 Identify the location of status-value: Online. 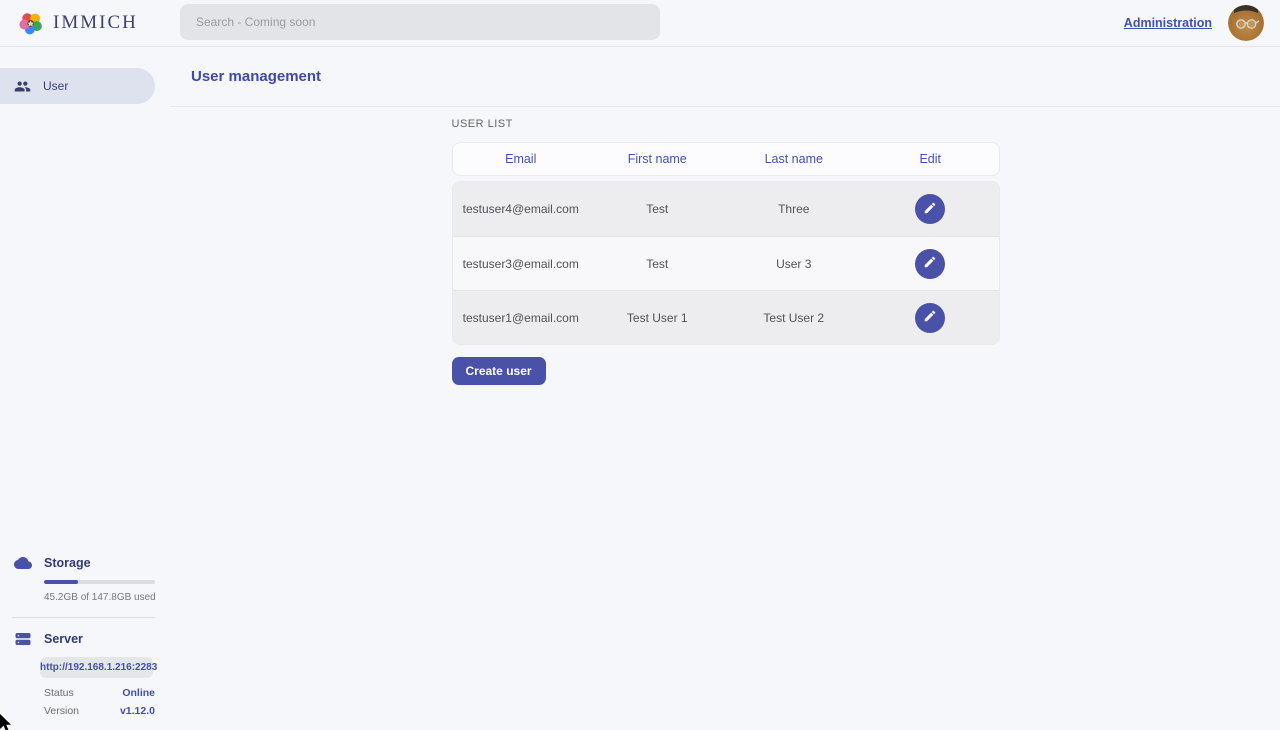
(138, 693).